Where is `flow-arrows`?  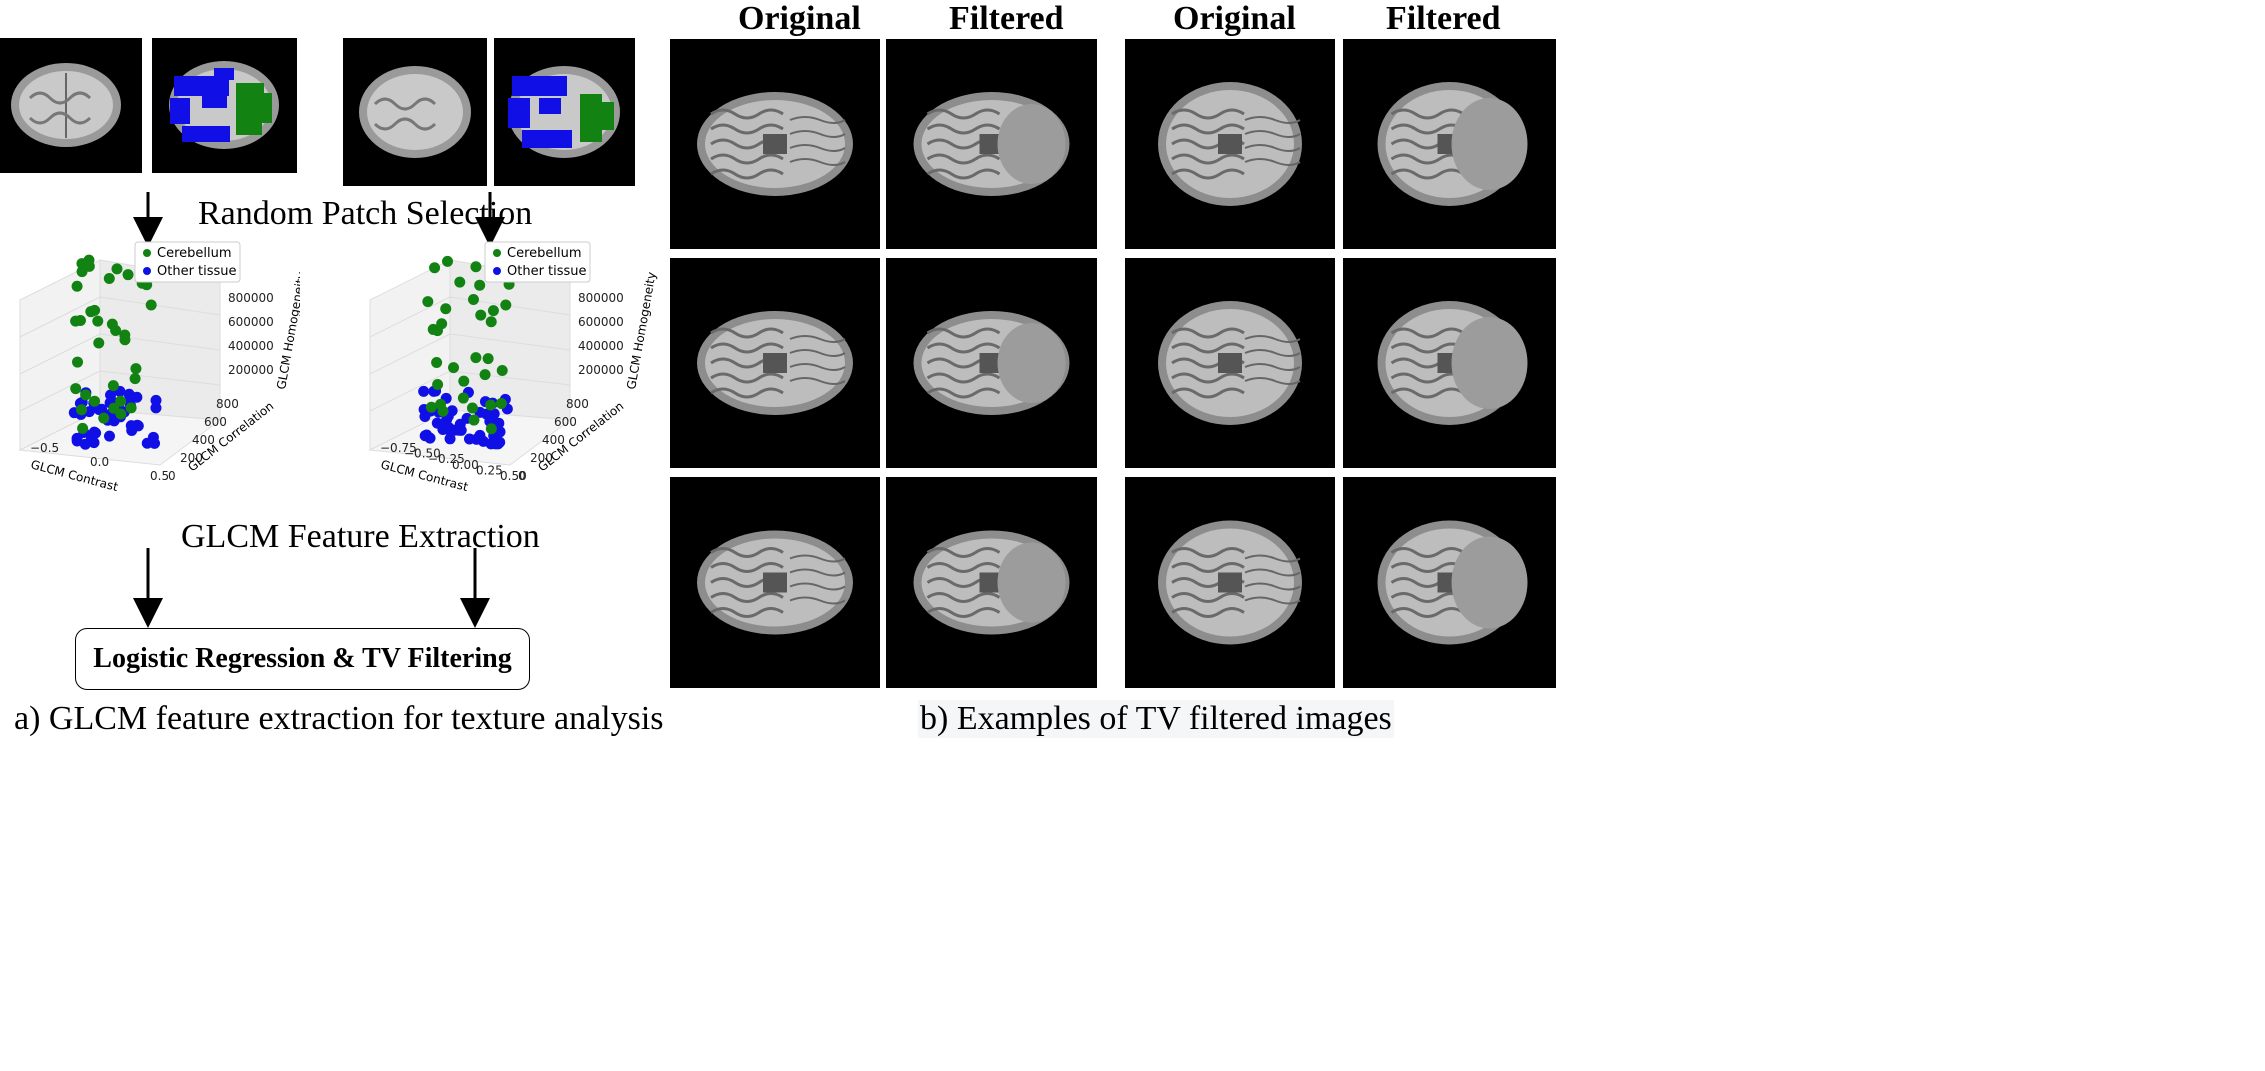 flow-arrows is located at coordinates (319, 410).